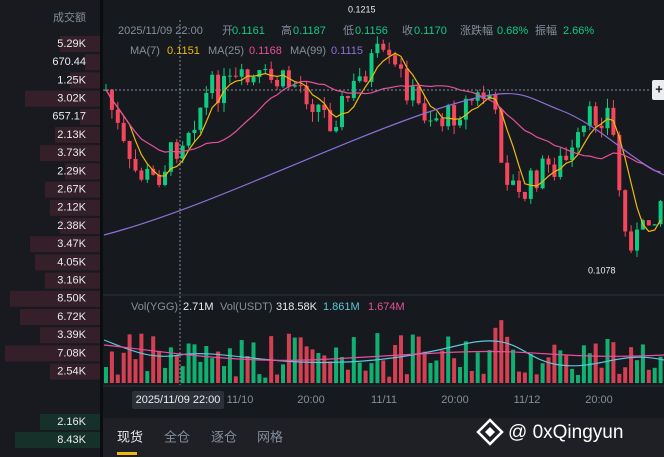  Describe the element at coordinates (527, 400) in the screenshot. I see `x-tick-label: 11/12` at that location.